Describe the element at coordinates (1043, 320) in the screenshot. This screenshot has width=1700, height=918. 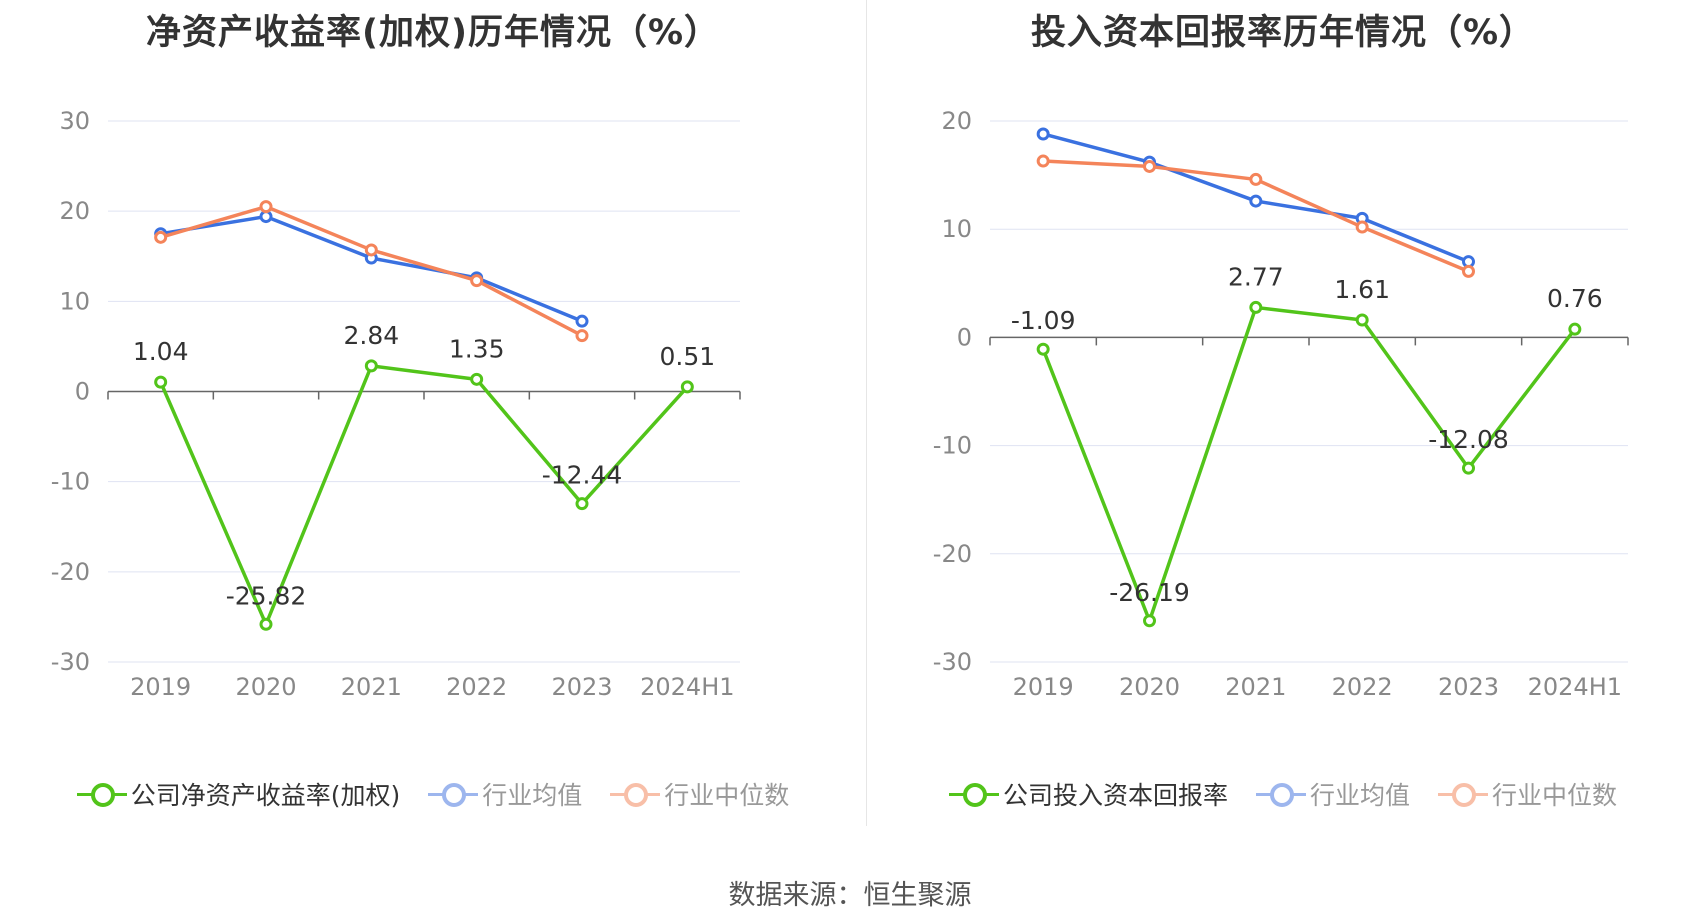
I see `data-label: -1.09` at that location.